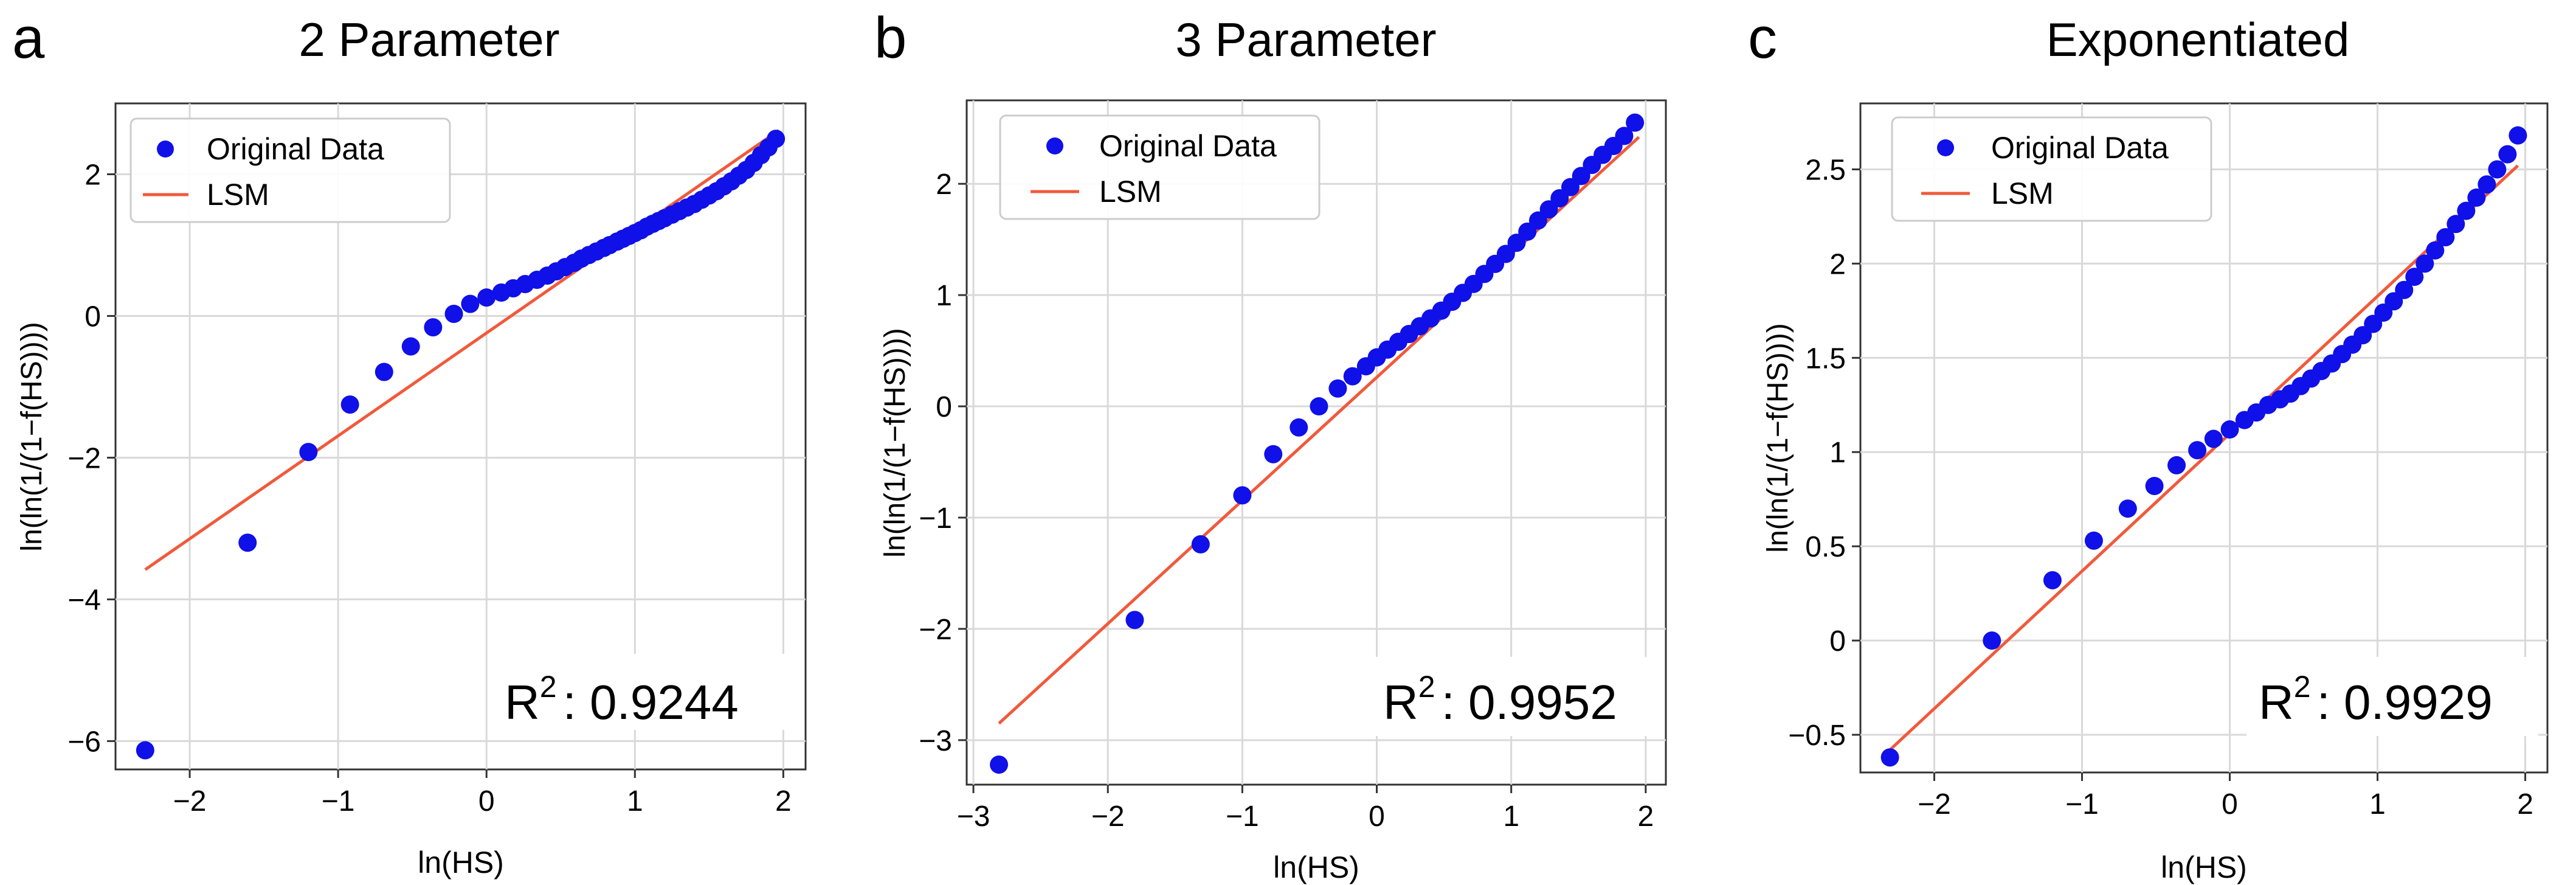 The image size is (2576, 885). What do you see at coordinates (973, 816) in the screenshot?
I see `xtick-label-b: −3` at bounding box center [973, 816].